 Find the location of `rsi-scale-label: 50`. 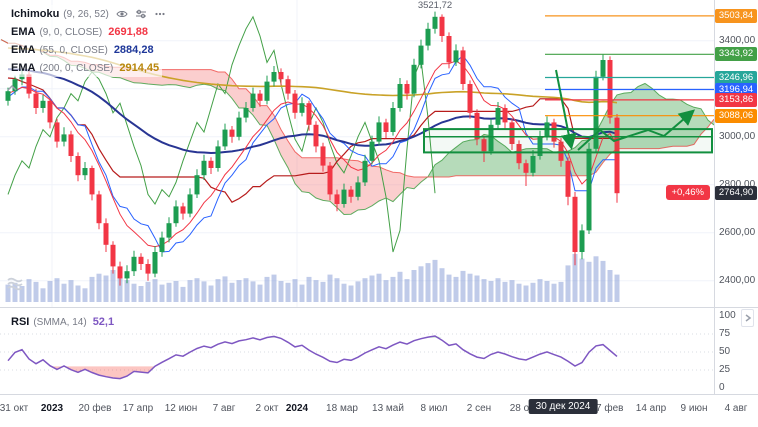

rsi-scale-label: 50 is located at coordinates (725, 351).